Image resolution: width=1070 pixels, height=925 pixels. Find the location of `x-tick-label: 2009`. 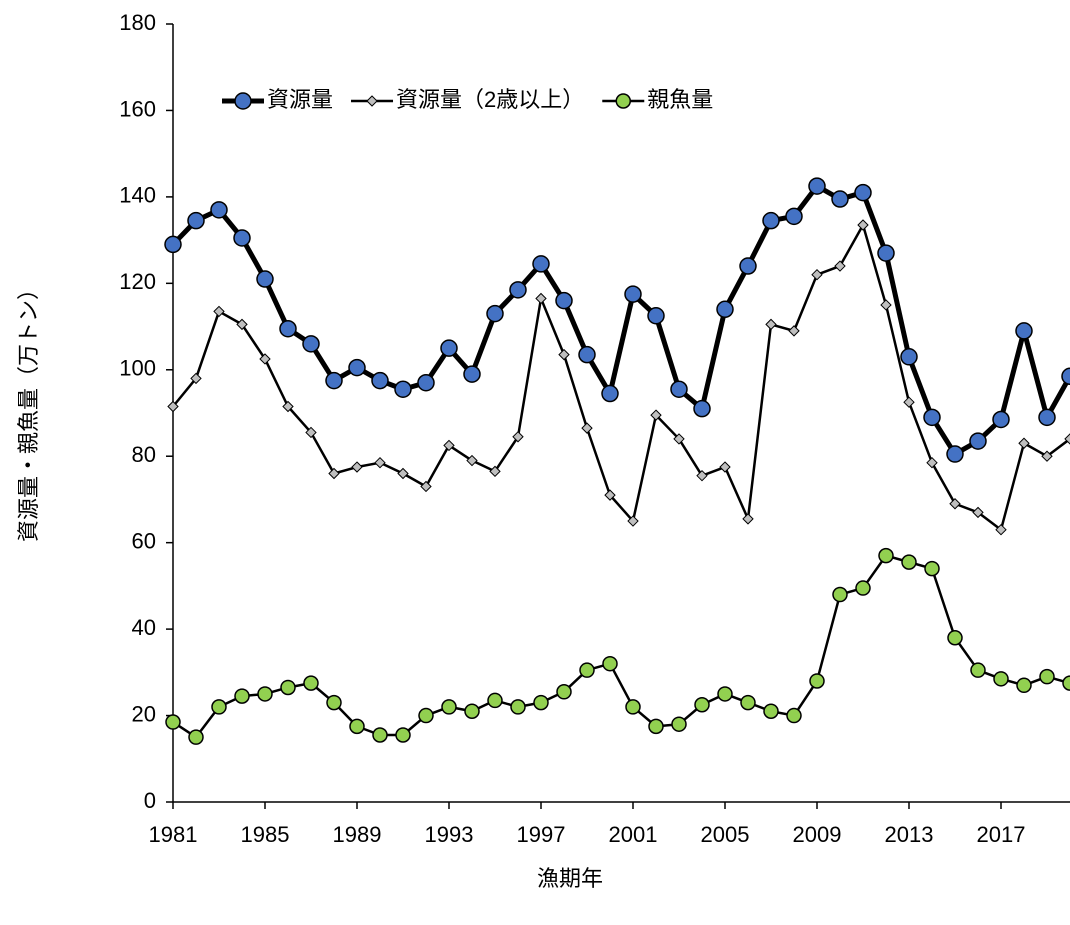

x-tick-label: 2009 is located at coordinates (817, 834).